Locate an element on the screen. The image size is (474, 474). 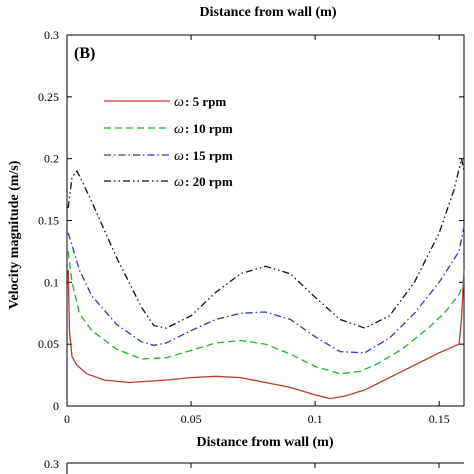
y-tick-label: 0.05 is located at coordinates (48, 344).